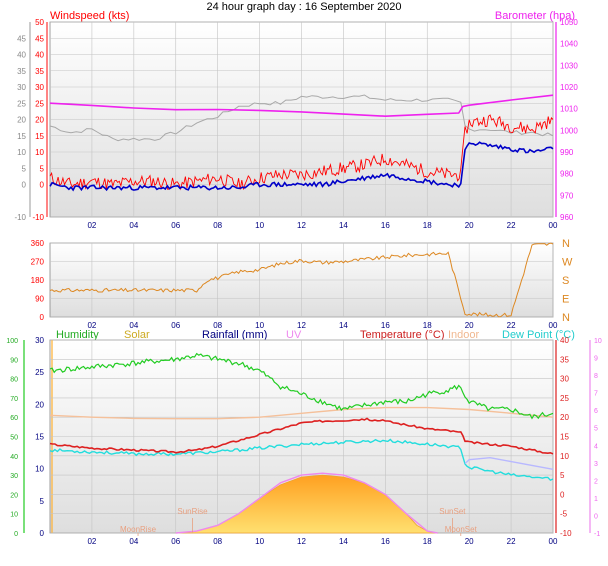 Image resolution: width=608 pixels, height=566 pixels. I want to click on temperature-tick-label: 5, so click(562, 475).